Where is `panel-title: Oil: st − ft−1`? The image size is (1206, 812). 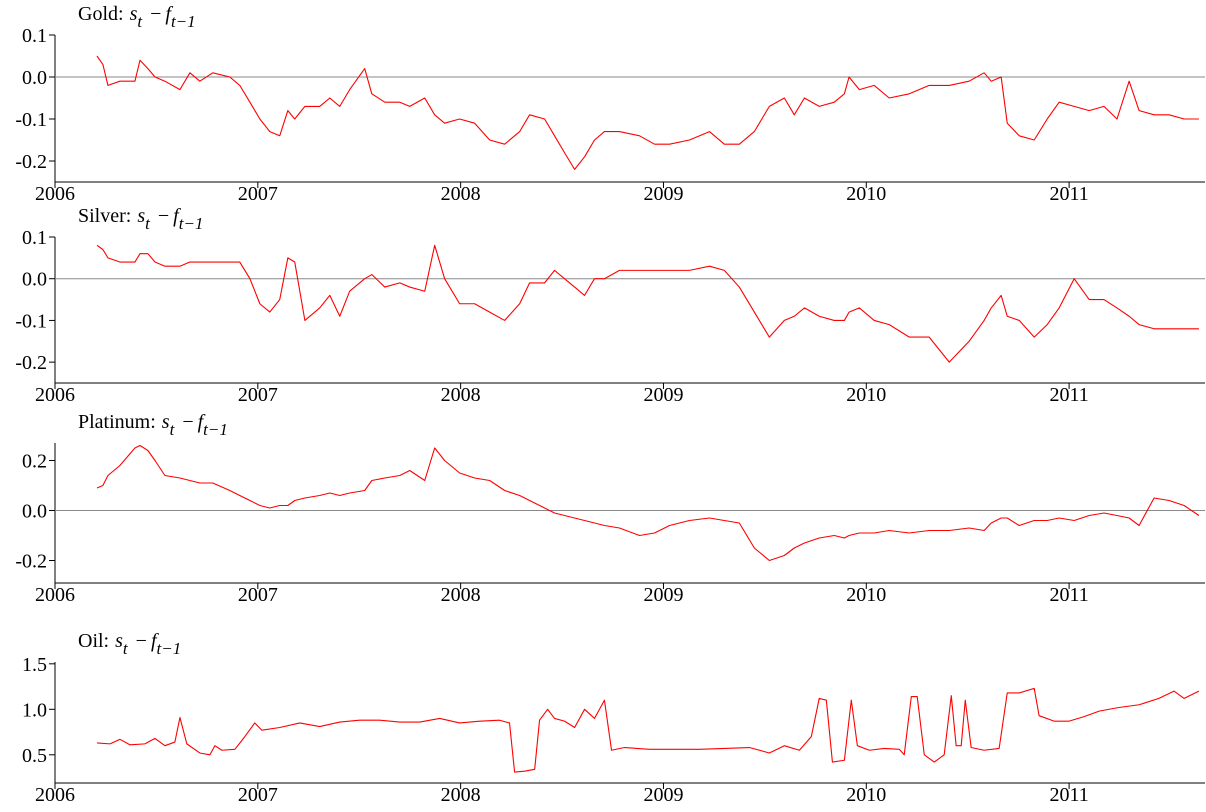 panel-title: Oil: st − ft−1 is located at coordinates (129, 644).